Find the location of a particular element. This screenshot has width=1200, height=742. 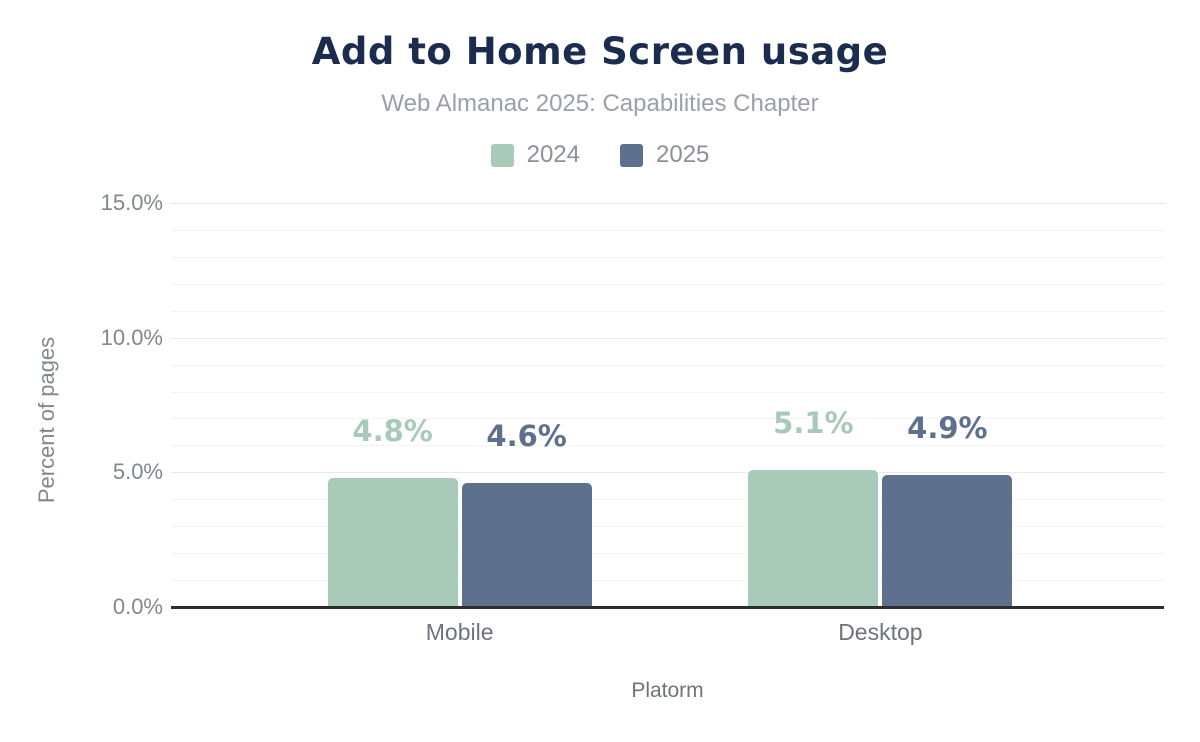

bar-value-label: 4.8% is located at coordinates (392, 430).